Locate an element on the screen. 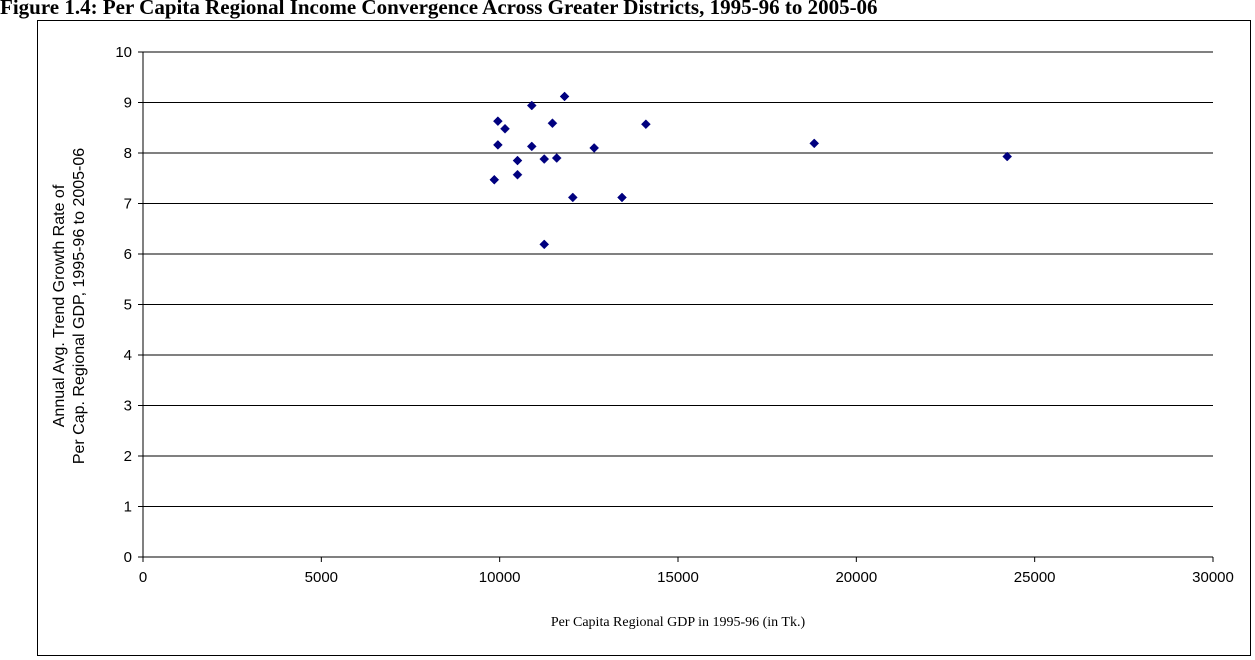  y-tick-labels: 0 1 2 3 4 5 6 7 8 9 10 is located at coordinates (123, 305).